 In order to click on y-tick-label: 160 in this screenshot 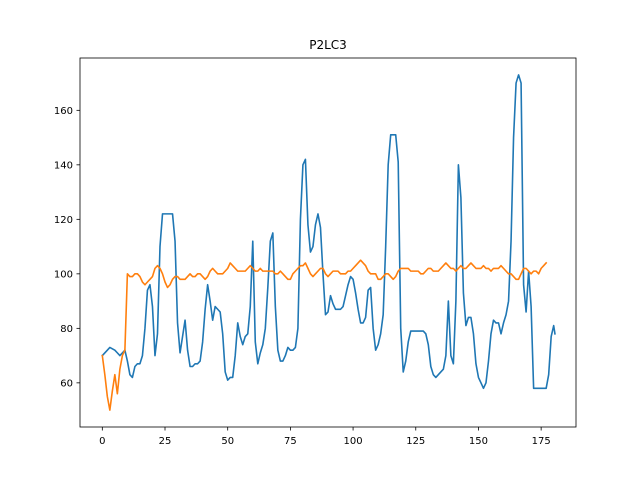, I will do `click(63, 111)`.